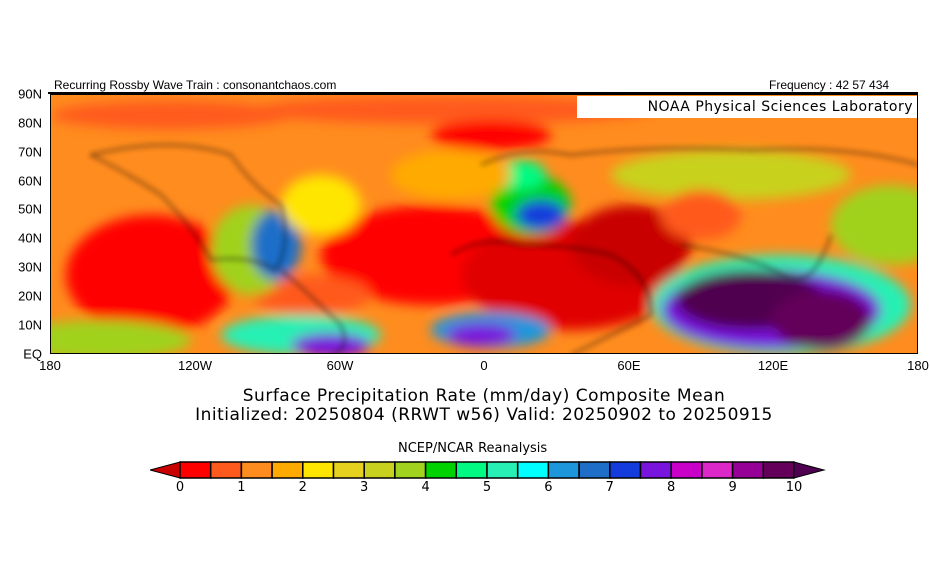  I want to click on colorbar, so click(488, 470).